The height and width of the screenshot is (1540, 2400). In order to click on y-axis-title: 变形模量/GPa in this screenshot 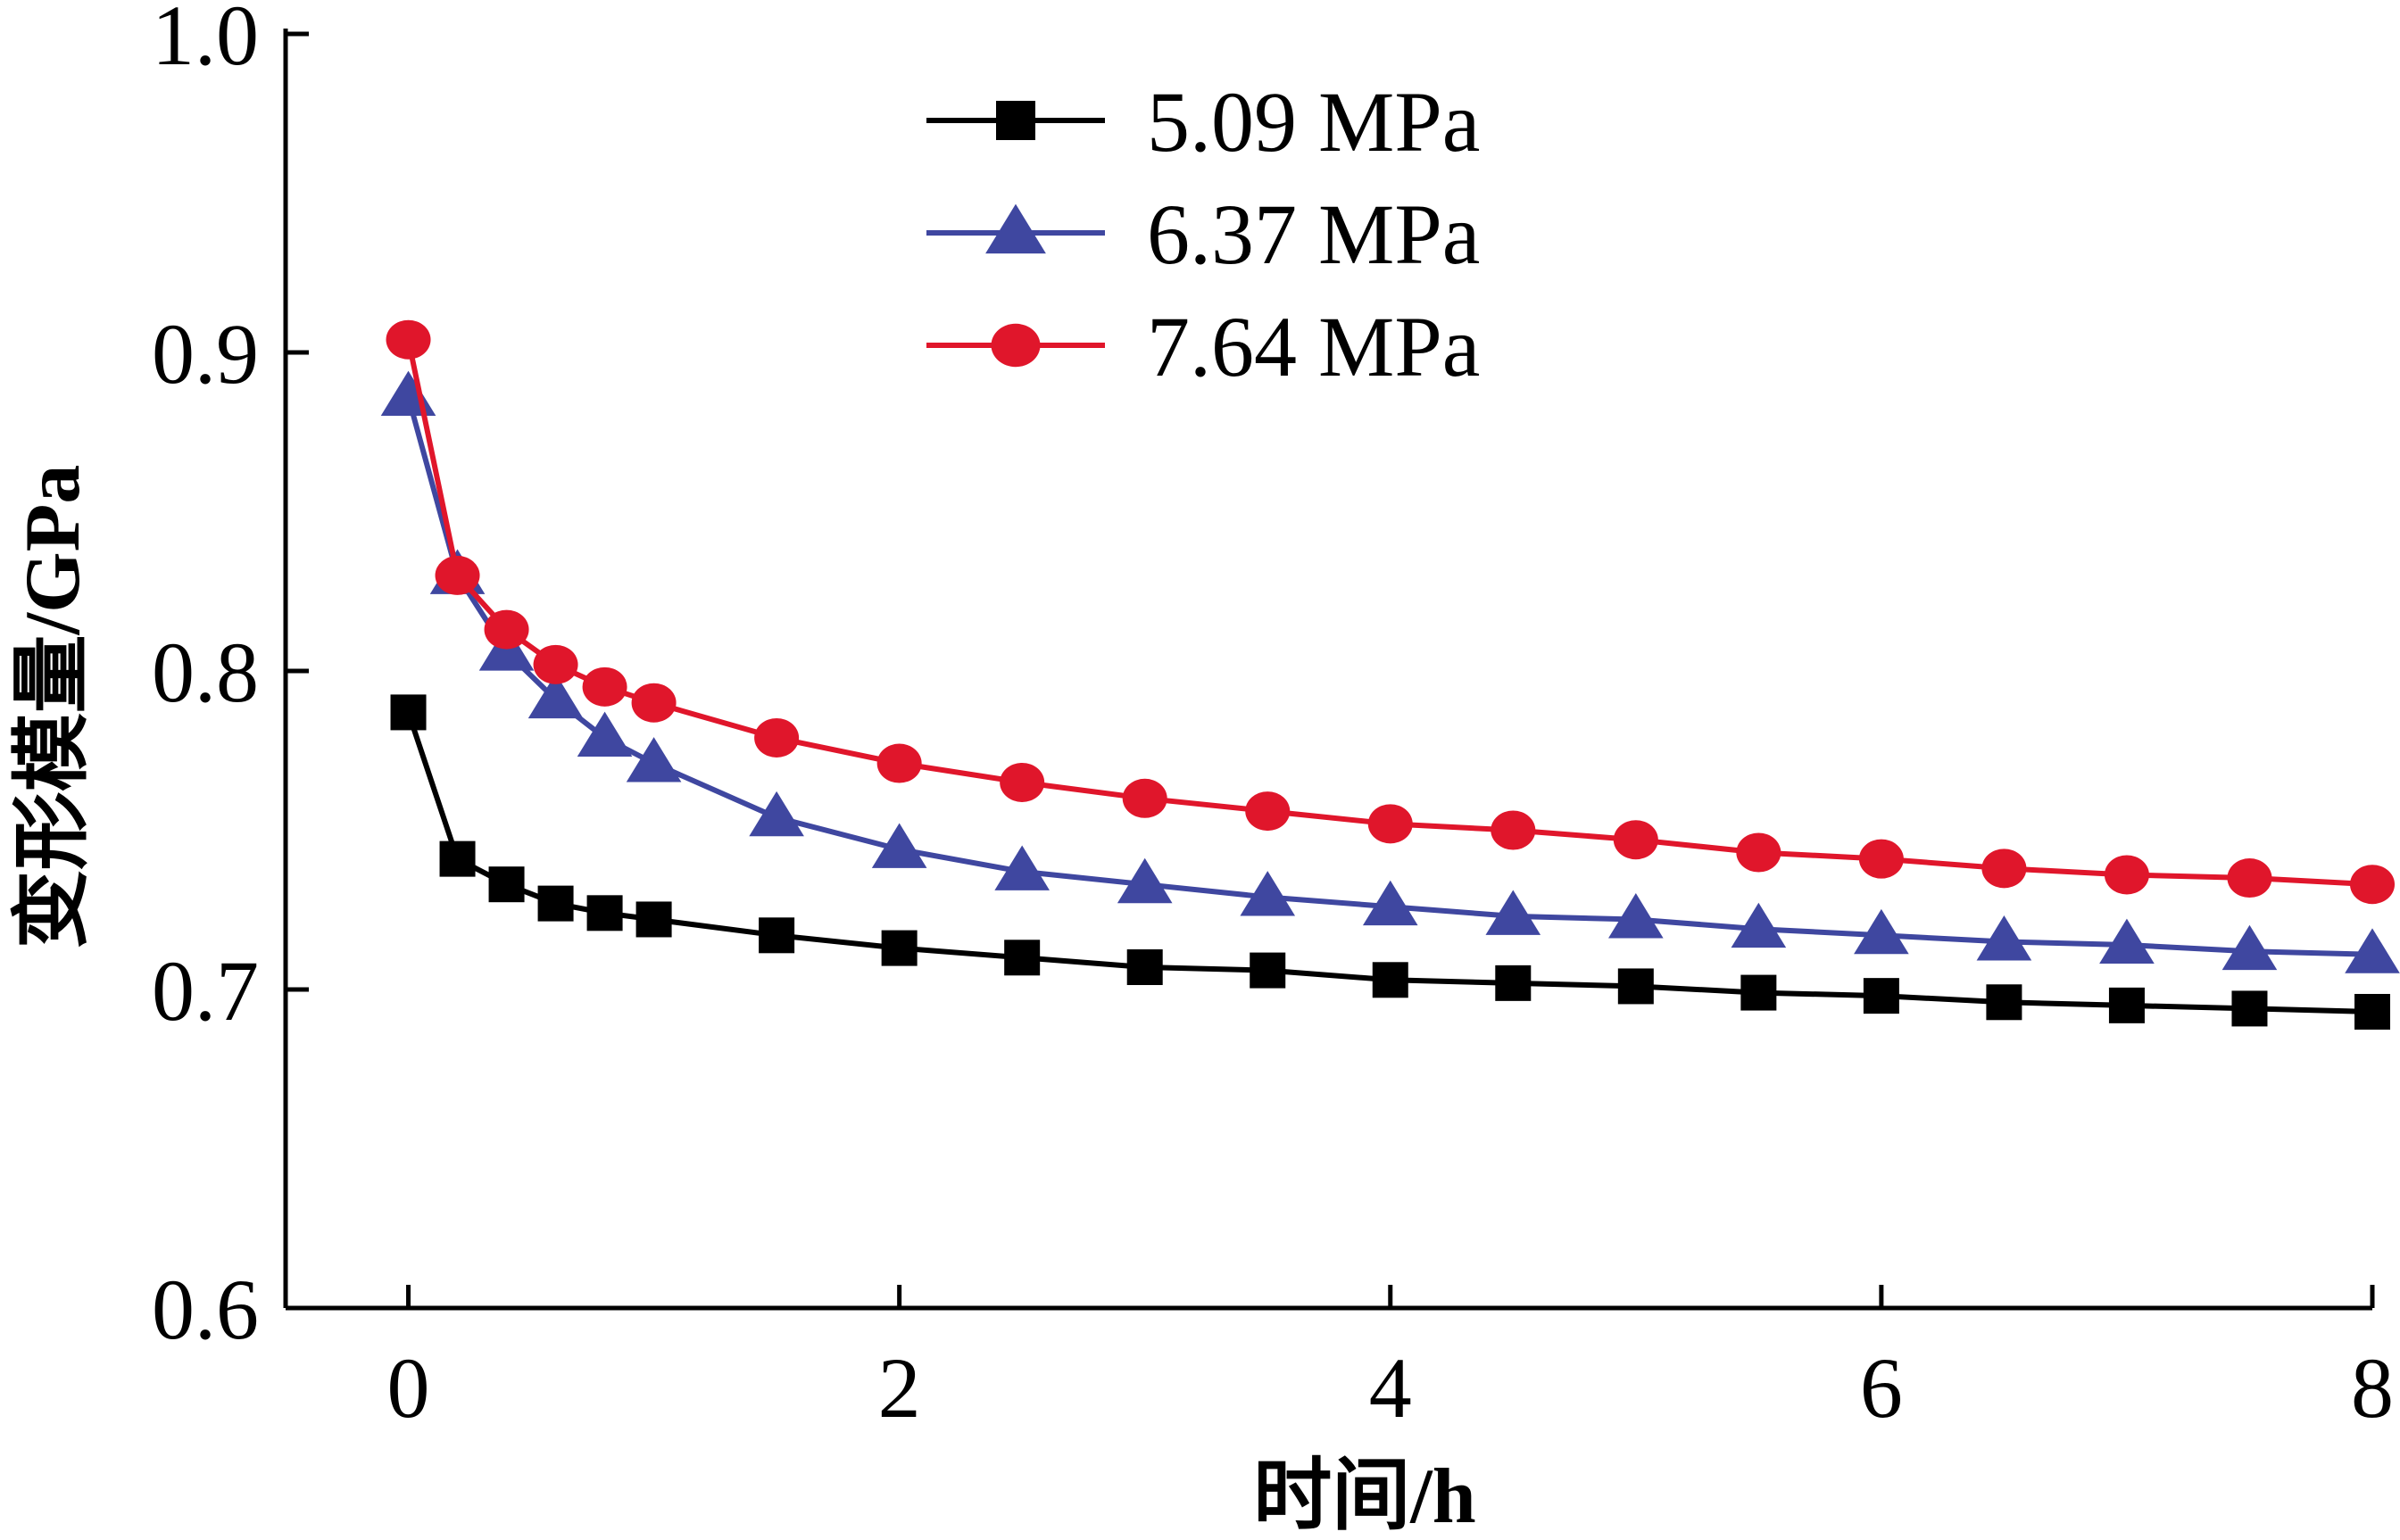, I will do `click(53, 707)`.